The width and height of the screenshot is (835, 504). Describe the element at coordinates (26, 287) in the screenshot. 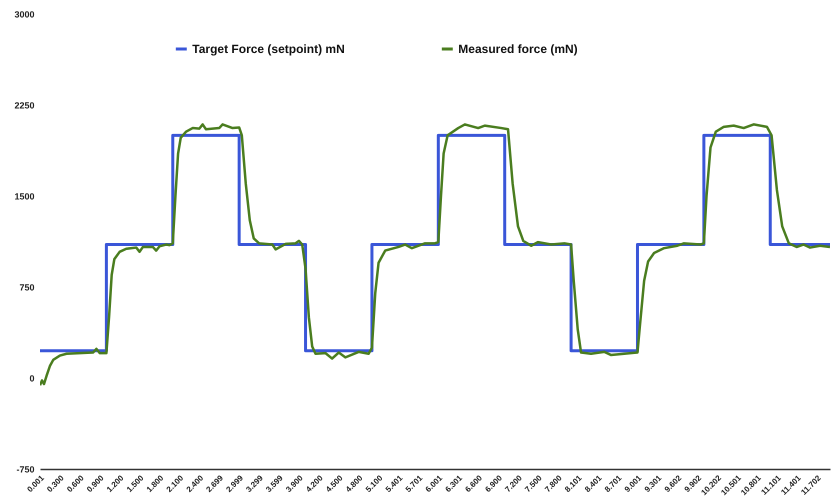

I see `y-tick-label: 750` at that location.